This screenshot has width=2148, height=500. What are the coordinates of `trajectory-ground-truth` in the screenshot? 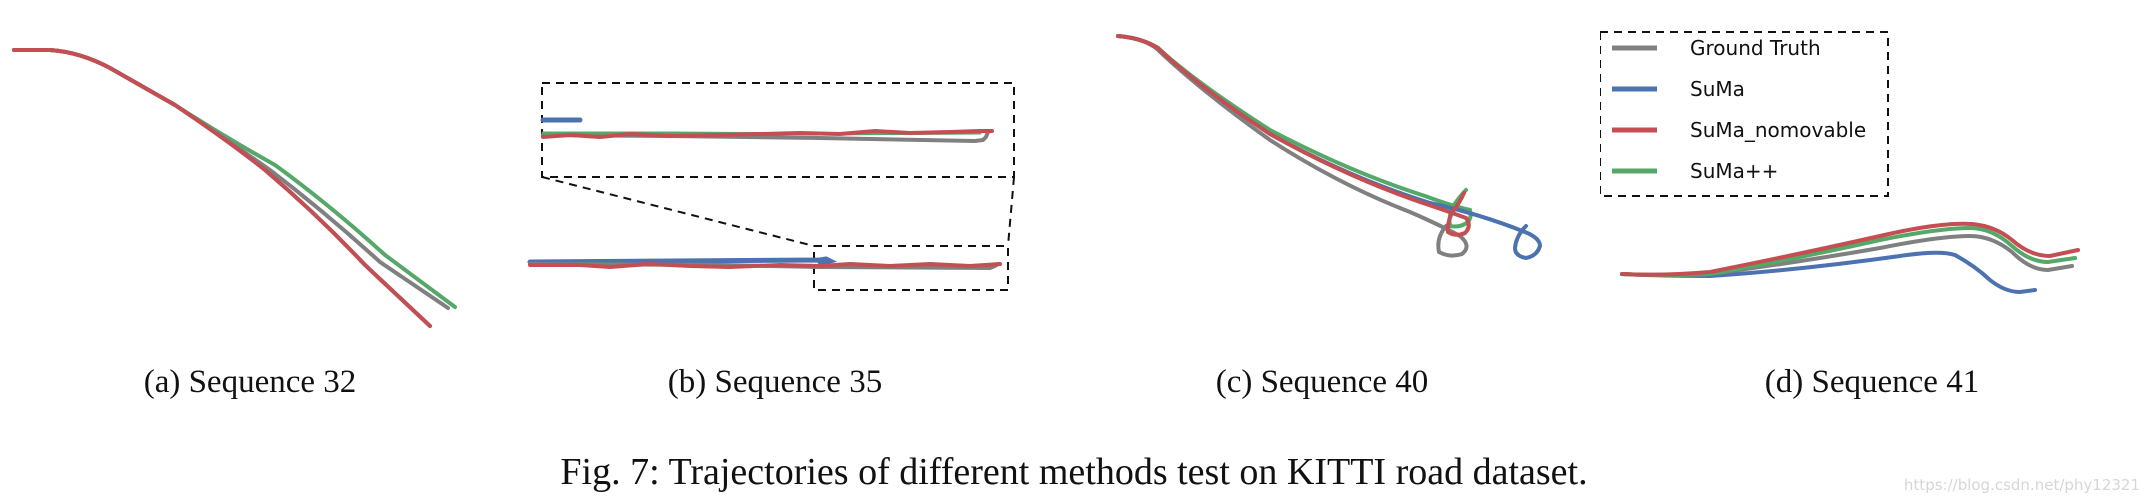 It's located at (231, 179).